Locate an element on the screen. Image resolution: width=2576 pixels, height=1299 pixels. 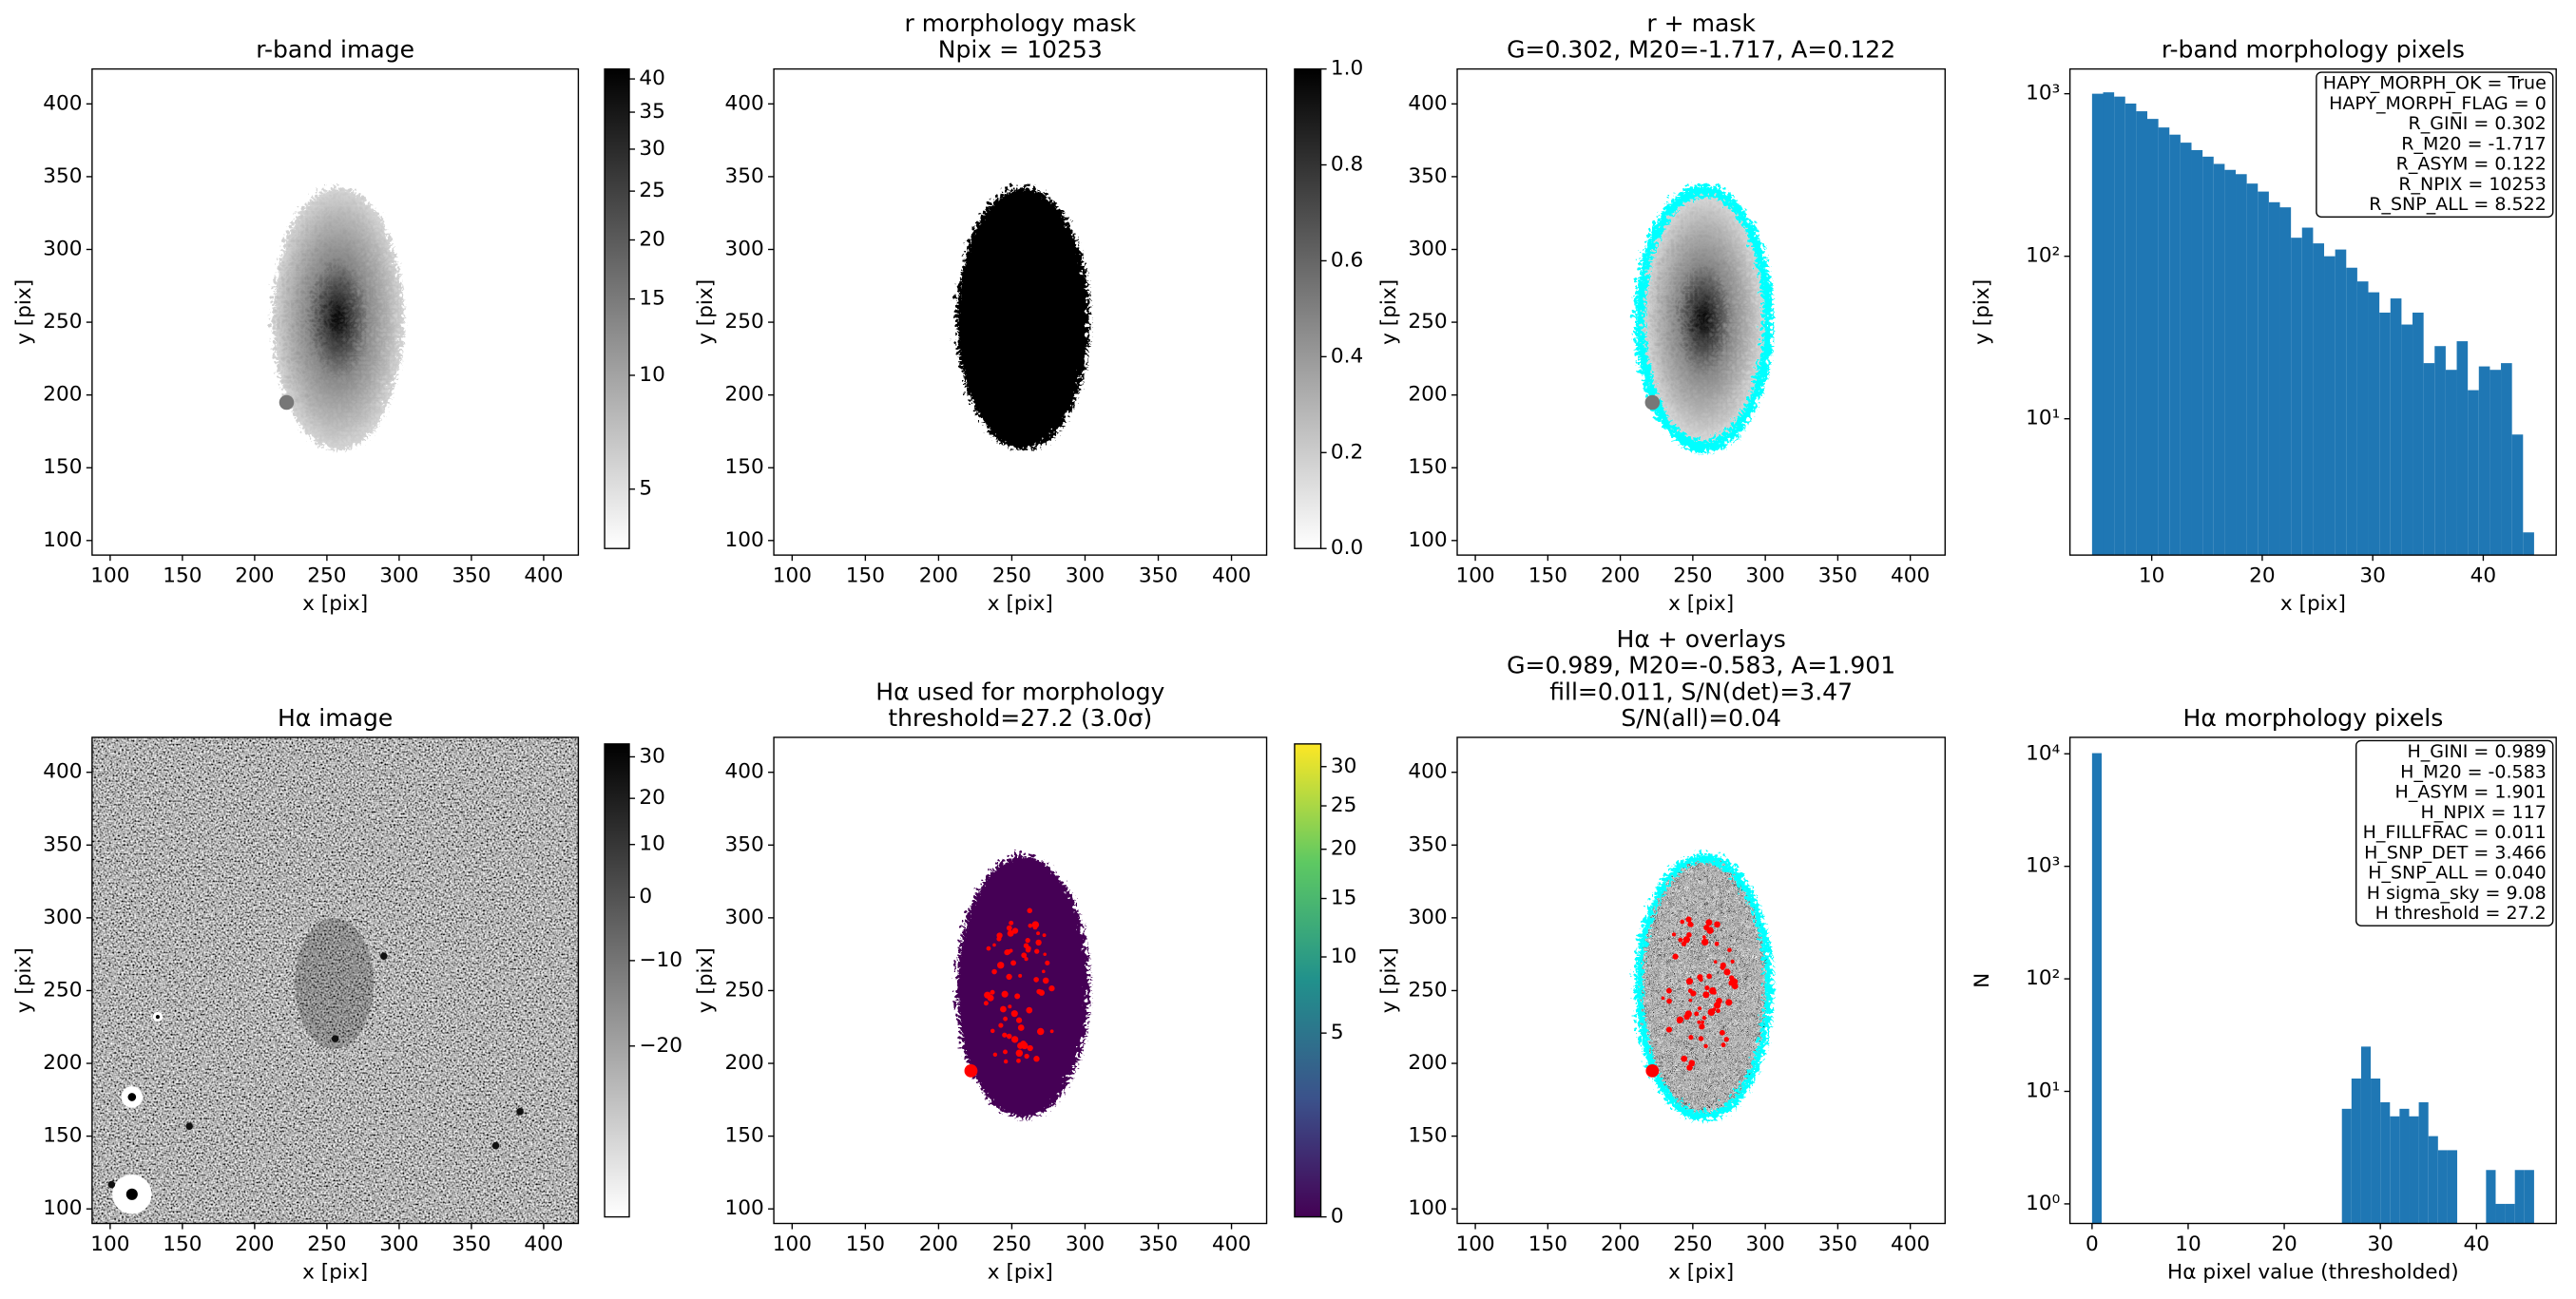
colorbar-tick-label: 30 is located at coordinates (651, 149).